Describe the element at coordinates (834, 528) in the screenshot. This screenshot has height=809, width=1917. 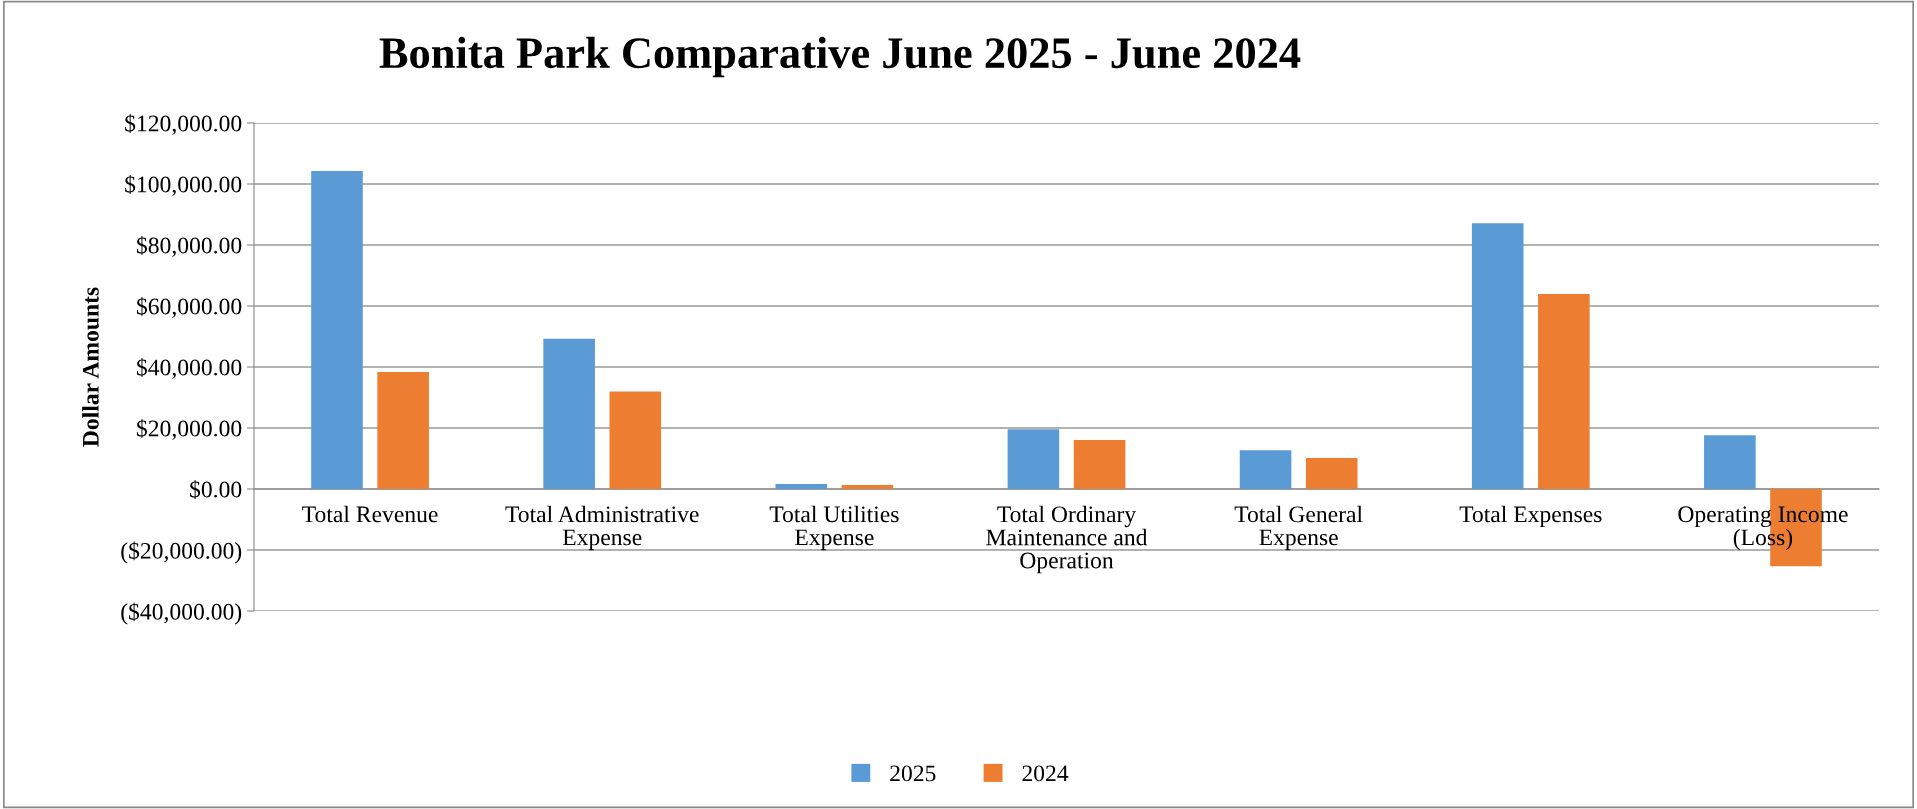
I see `x-tick-label: Total Utilities Expense` at that location.